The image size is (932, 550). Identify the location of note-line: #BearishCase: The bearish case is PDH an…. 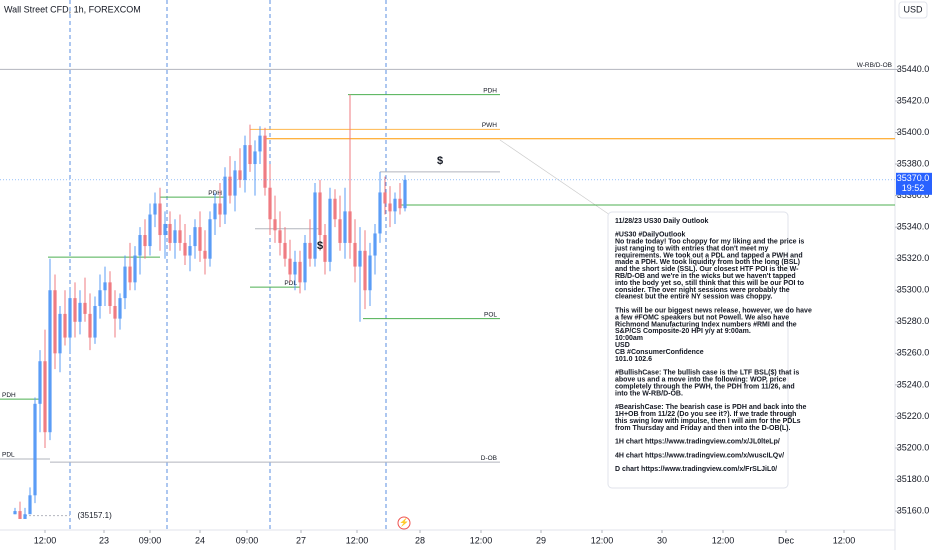
(711, 407).